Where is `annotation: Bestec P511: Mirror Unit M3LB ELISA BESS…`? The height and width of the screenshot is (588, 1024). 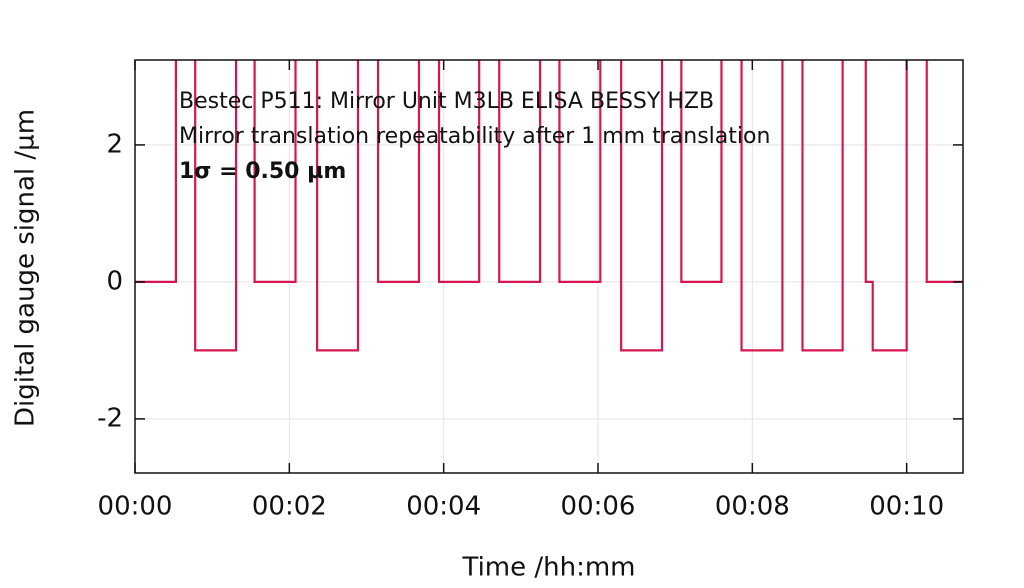 annotation: Bestec P511: Mirror Unit M3LB ELISA BESS… is located at coordinates (446, 101).